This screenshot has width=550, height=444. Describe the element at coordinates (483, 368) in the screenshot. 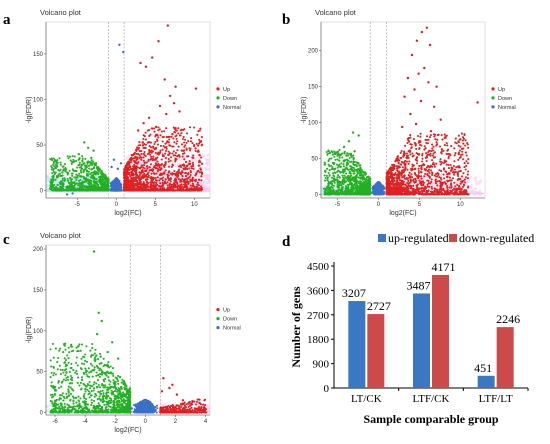

I see `bar-value-label: 451` at that location.